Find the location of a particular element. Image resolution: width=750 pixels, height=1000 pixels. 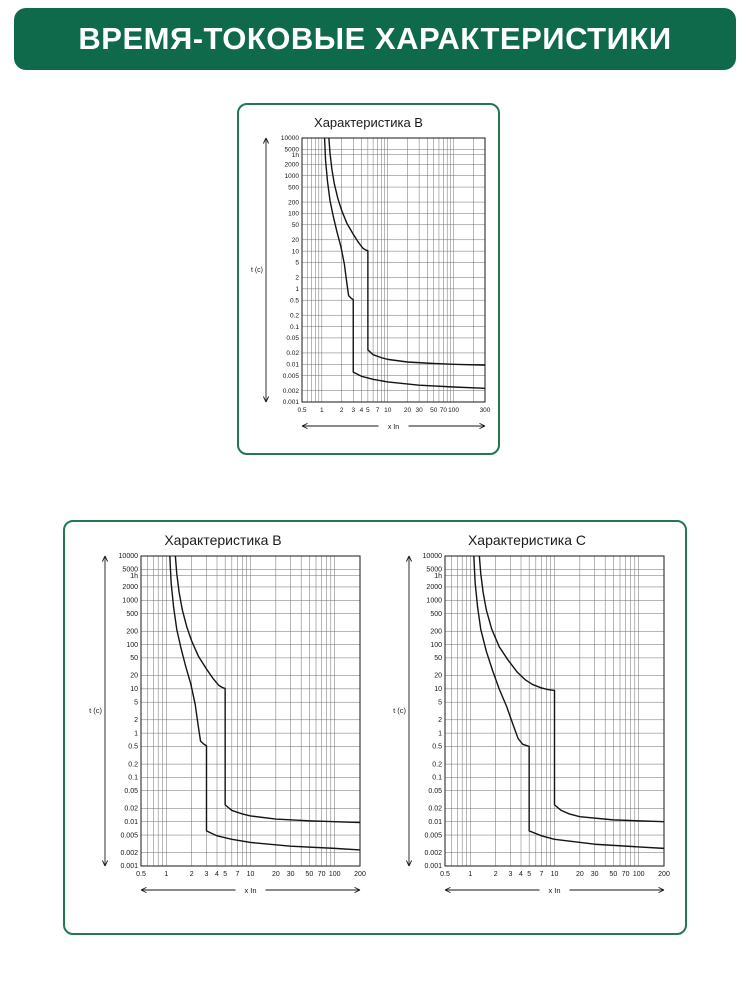

svg-text: 5000 is located at coordinates (434, 570).